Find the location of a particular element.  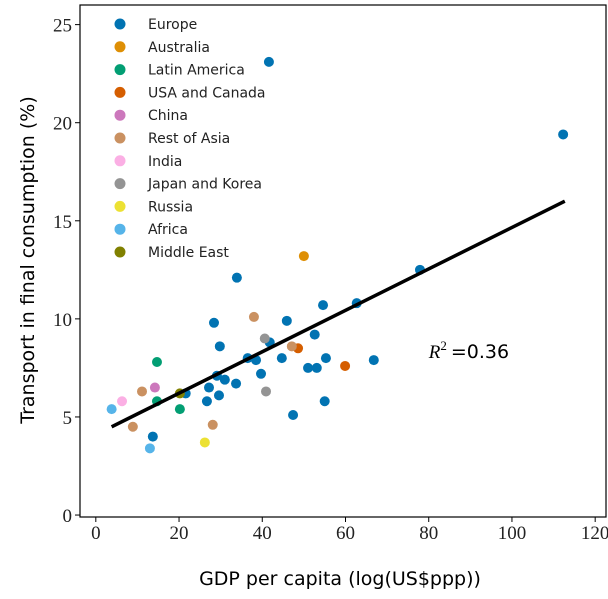

x-axis-label: GDP per capita (log(US$ppp)) is located at coordinates (340, 579).